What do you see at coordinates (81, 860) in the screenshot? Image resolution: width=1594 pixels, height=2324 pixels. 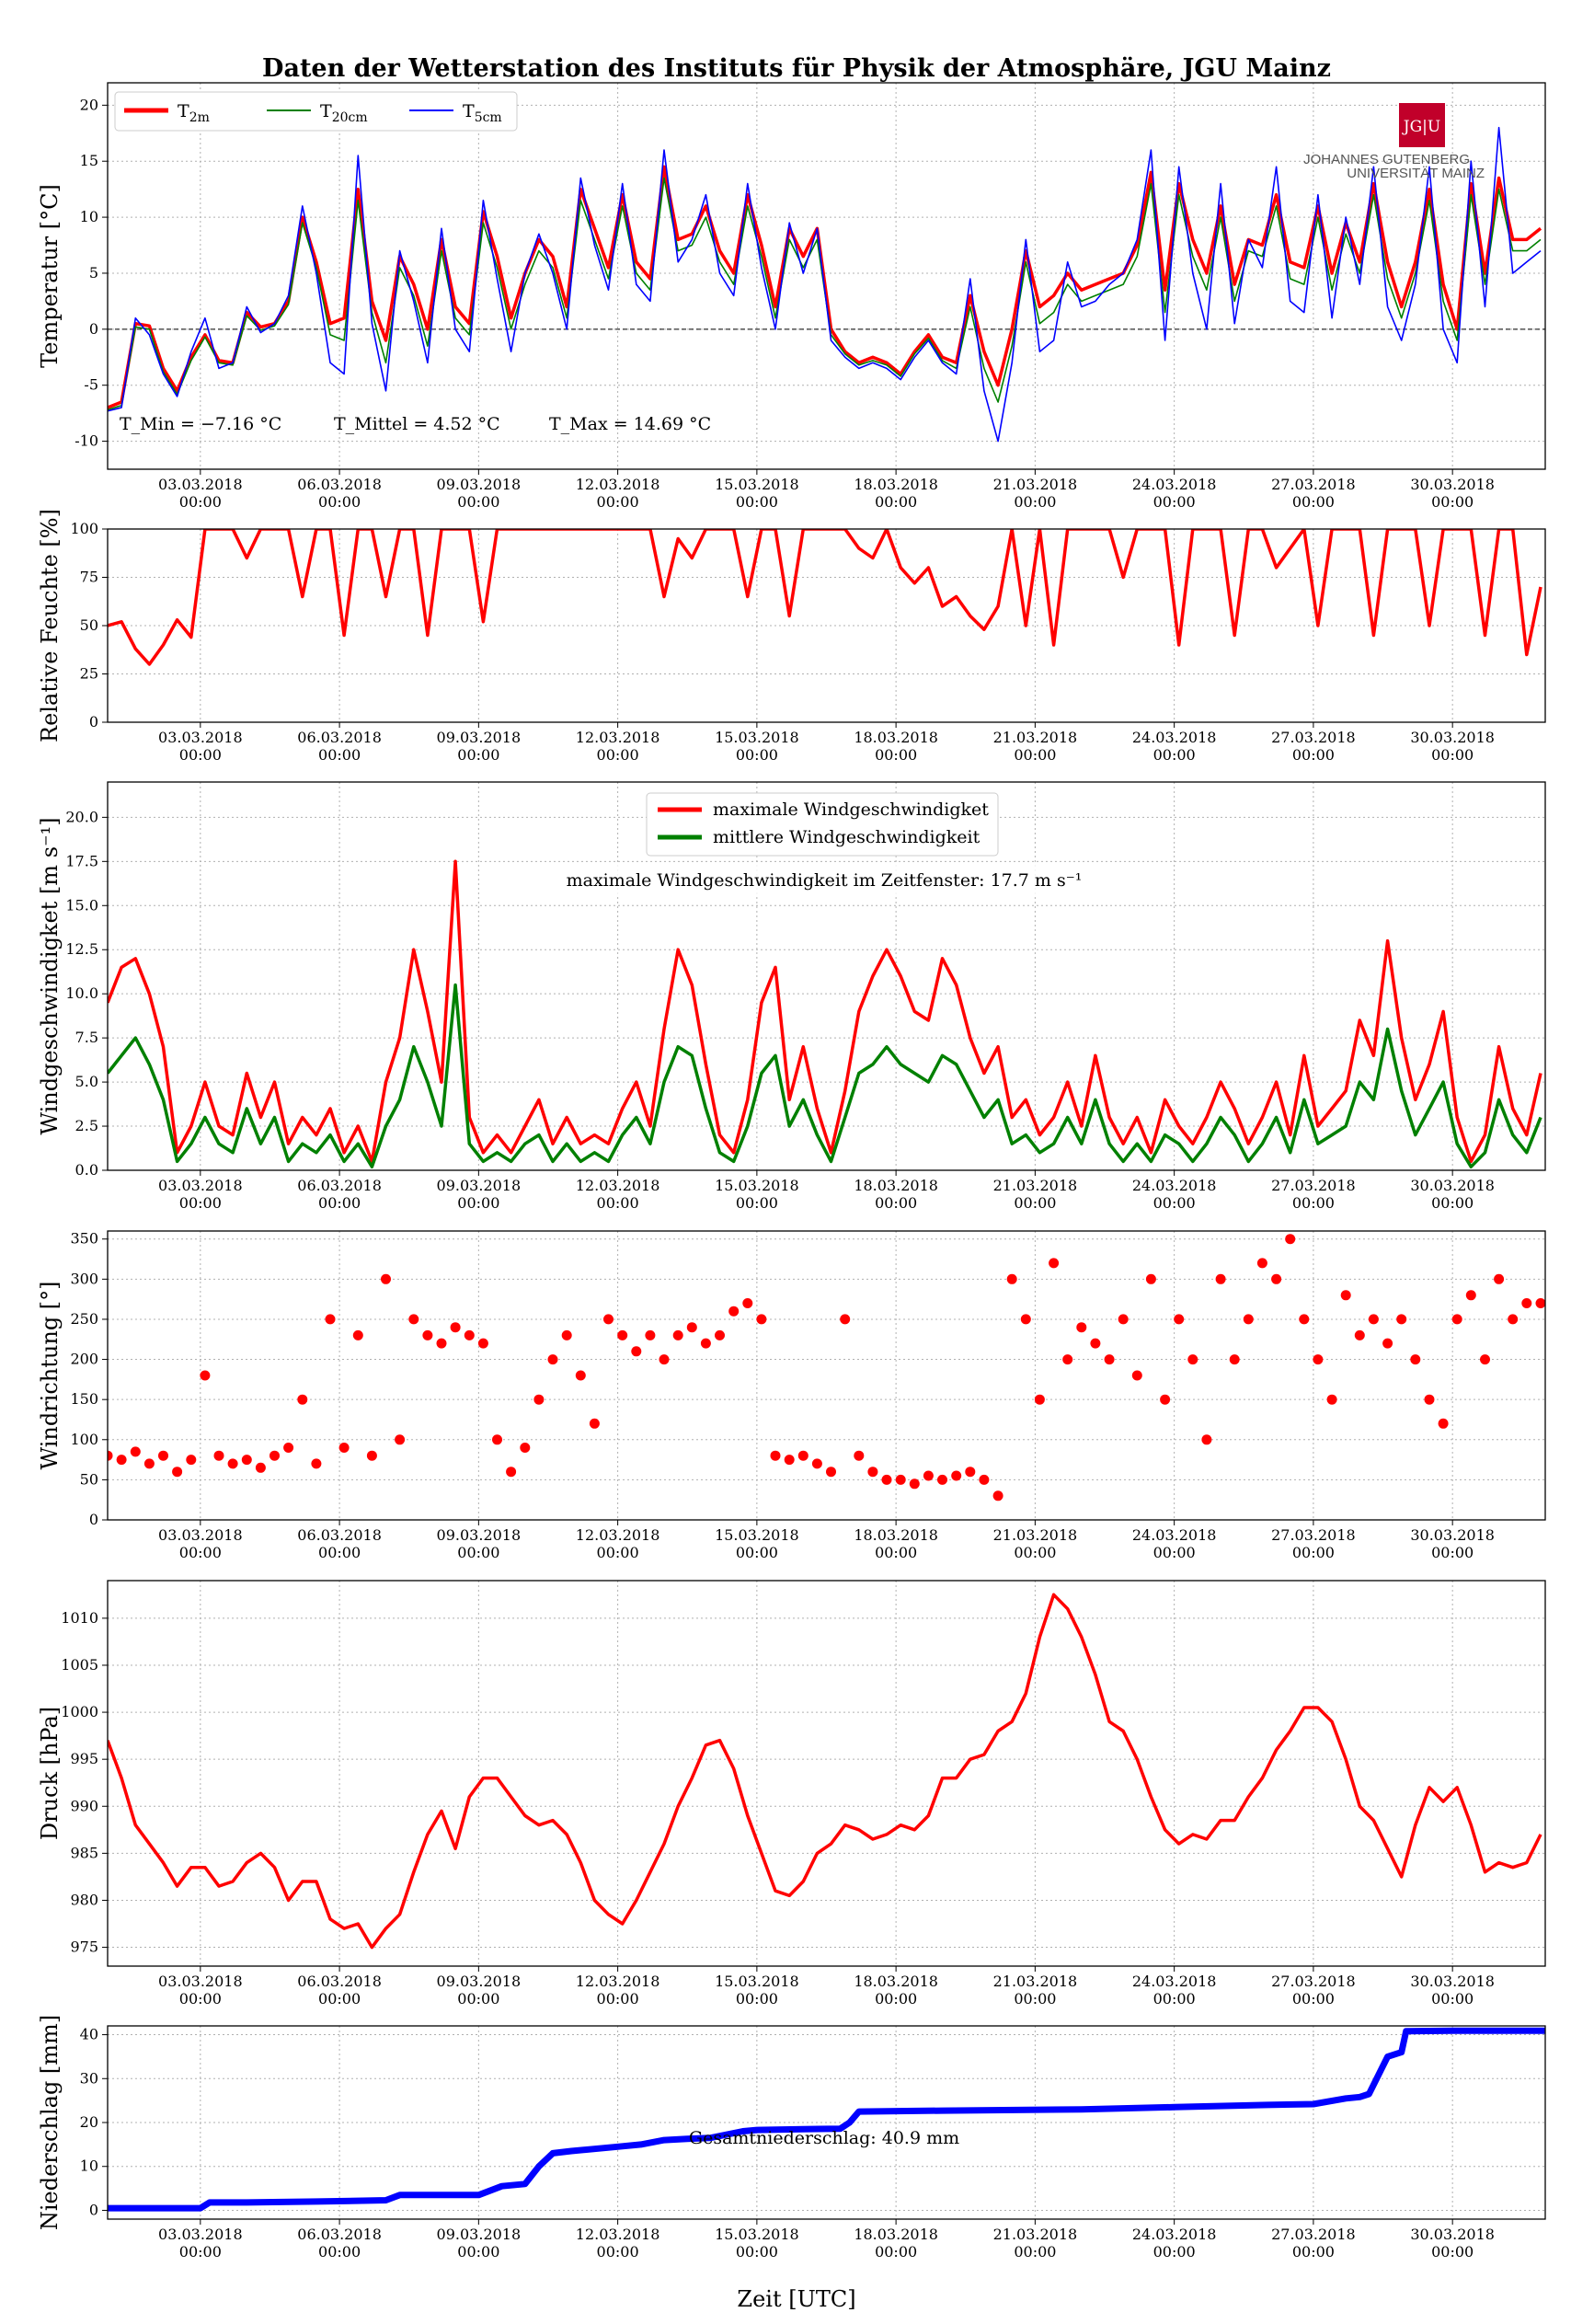 I see `y-tick-label: 17.5` at bounding box center [81, 860].